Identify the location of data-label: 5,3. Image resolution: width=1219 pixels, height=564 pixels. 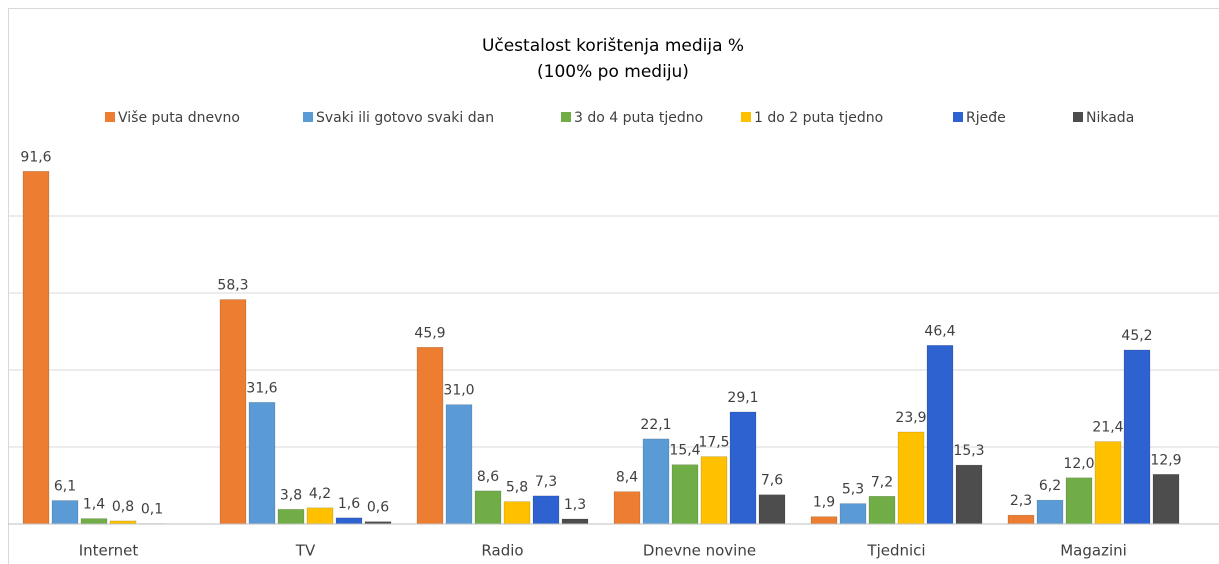
(853, 490).